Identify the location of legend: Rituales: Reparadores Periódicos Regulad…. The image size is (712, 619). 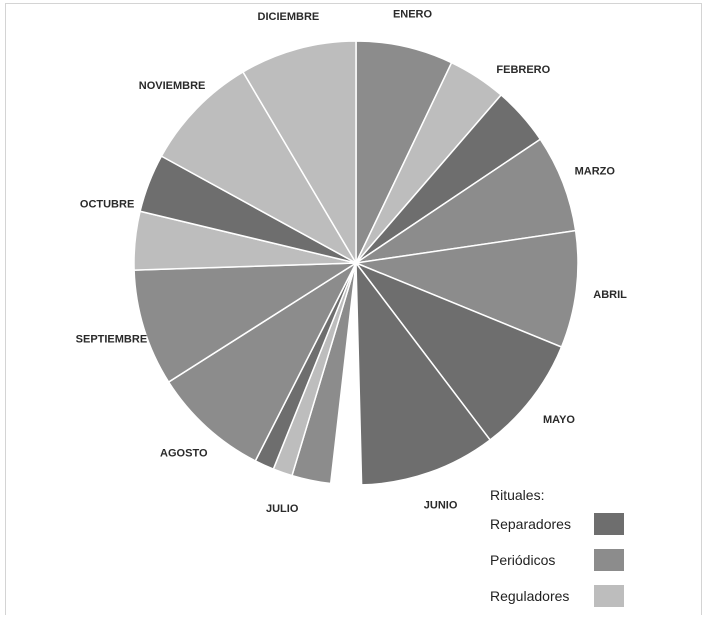
(565, 549).